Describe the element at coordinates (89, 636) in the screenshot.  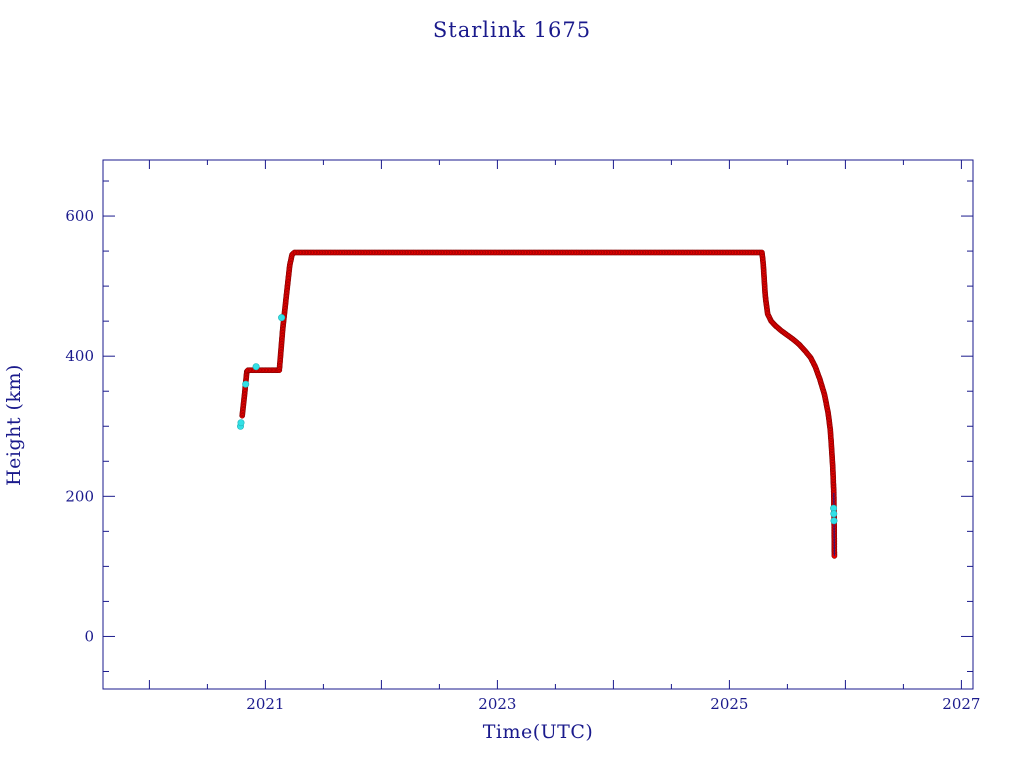
I see `y-tick-label: 0` at that location.